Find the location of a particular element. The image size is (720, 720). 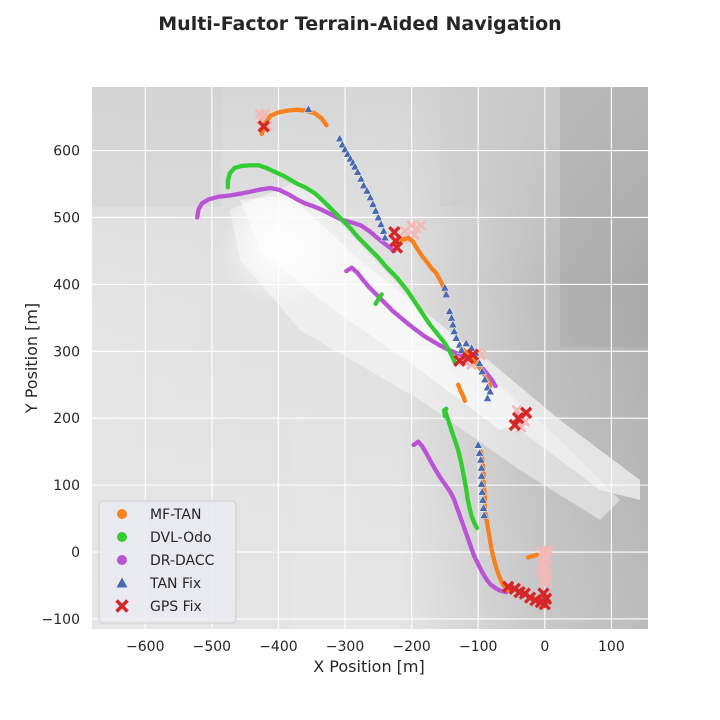

x-tick-label: −500 is located at coordinates (212, 647).